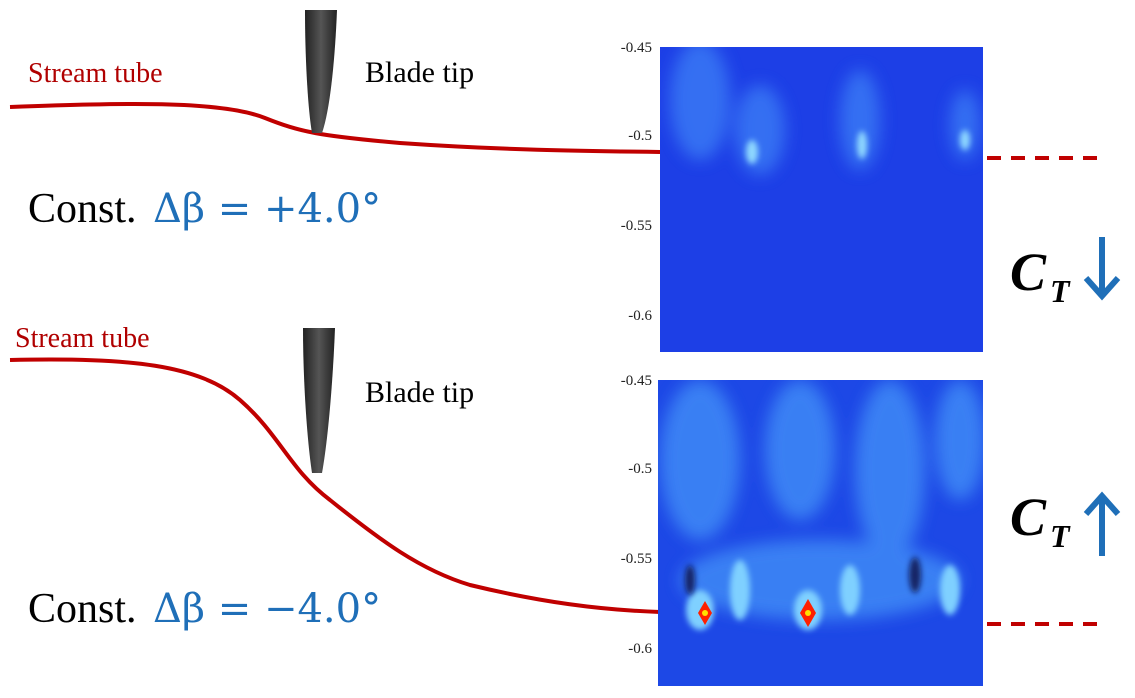 Image resolution: width=1135 pixels, height=698 pixels. What do you see at coordinates (1102, 269) in the screenshot?
I see `arrow-down` at bounding box center [1102, 269].